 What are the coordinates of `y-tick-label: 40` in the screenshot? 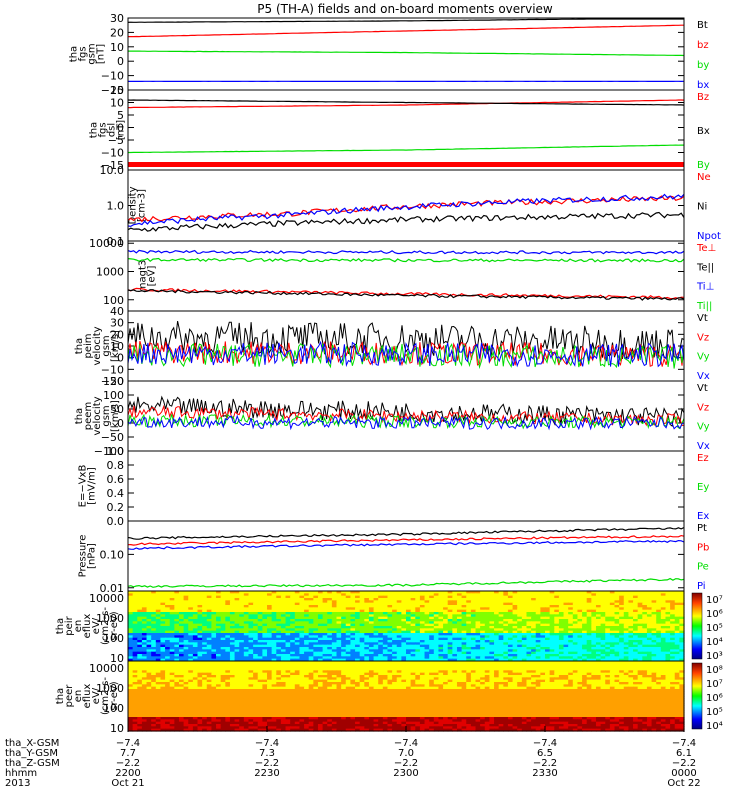 It's located at (117, 311).